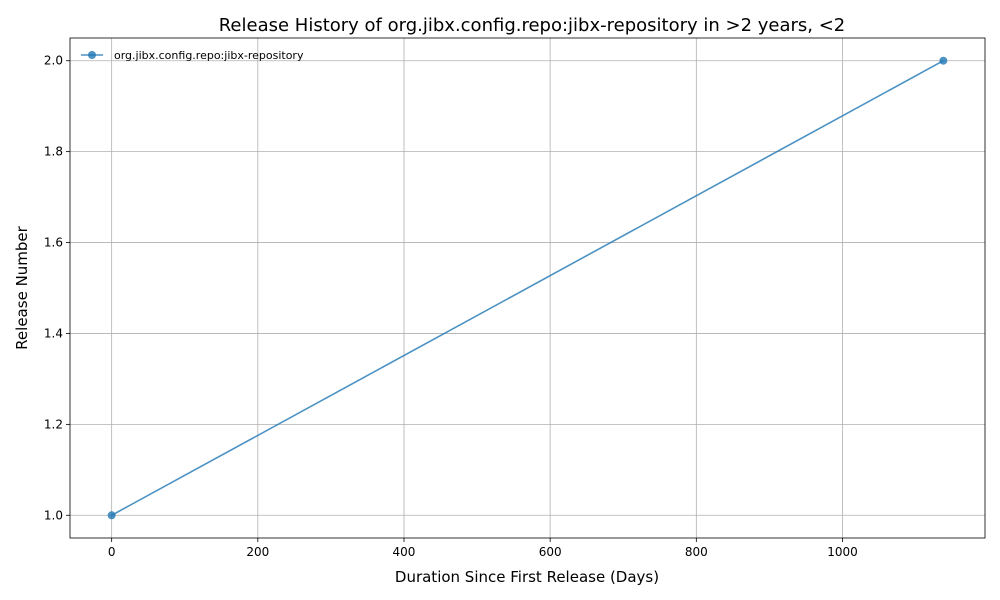 The width and height of the screenshot is (1000, 600). What do you see at coordinates (92, 55) in the screenshot?
I see `legend-point-marker` at bounding box center [92, 55].